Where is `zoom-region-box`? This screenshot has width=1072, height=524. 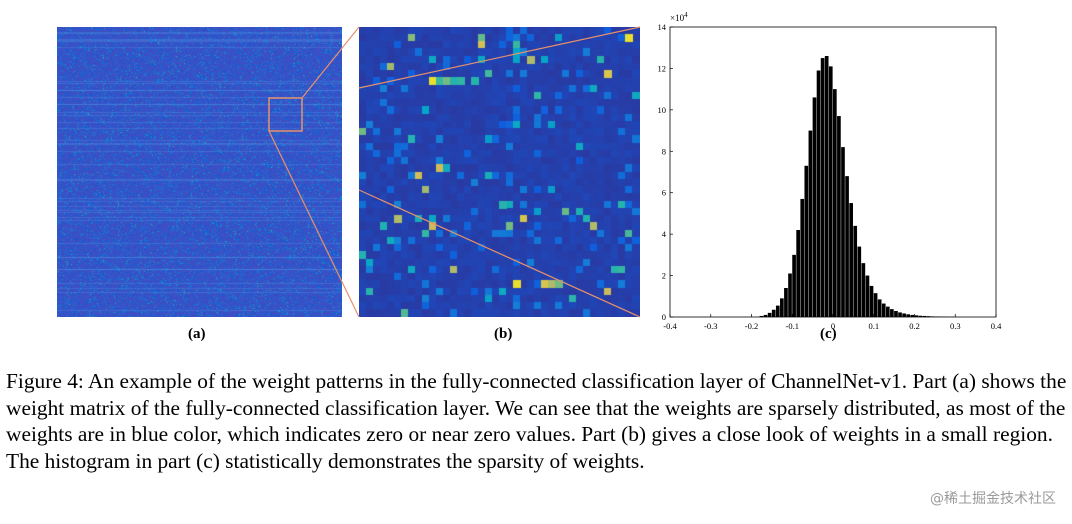 zoom-region-box is located at coordinates (285, 114).